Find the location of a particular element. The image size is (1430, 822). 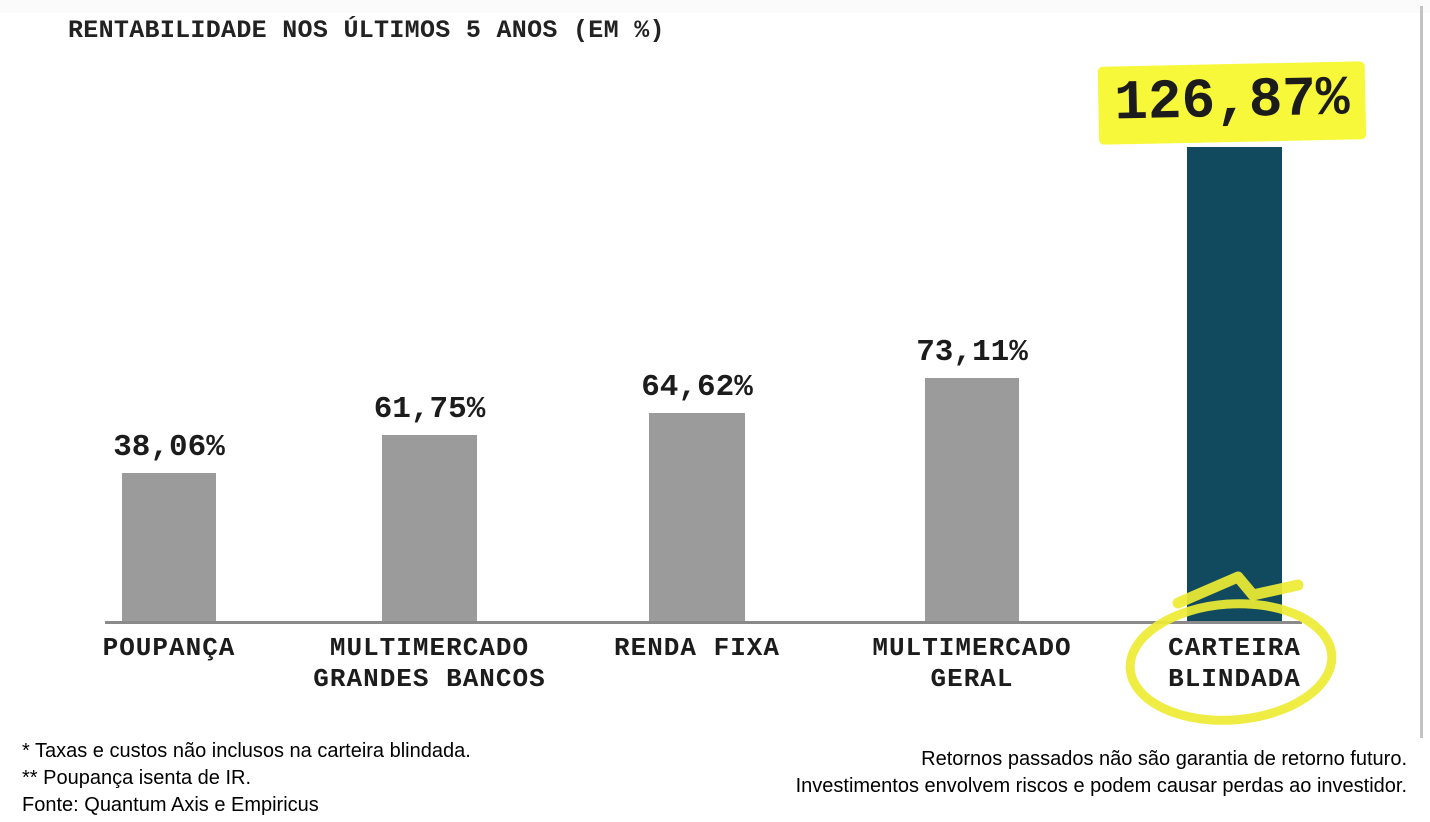

bar-category-label: MULTIMERCADO GERAL is located at coordinates (971, 664).